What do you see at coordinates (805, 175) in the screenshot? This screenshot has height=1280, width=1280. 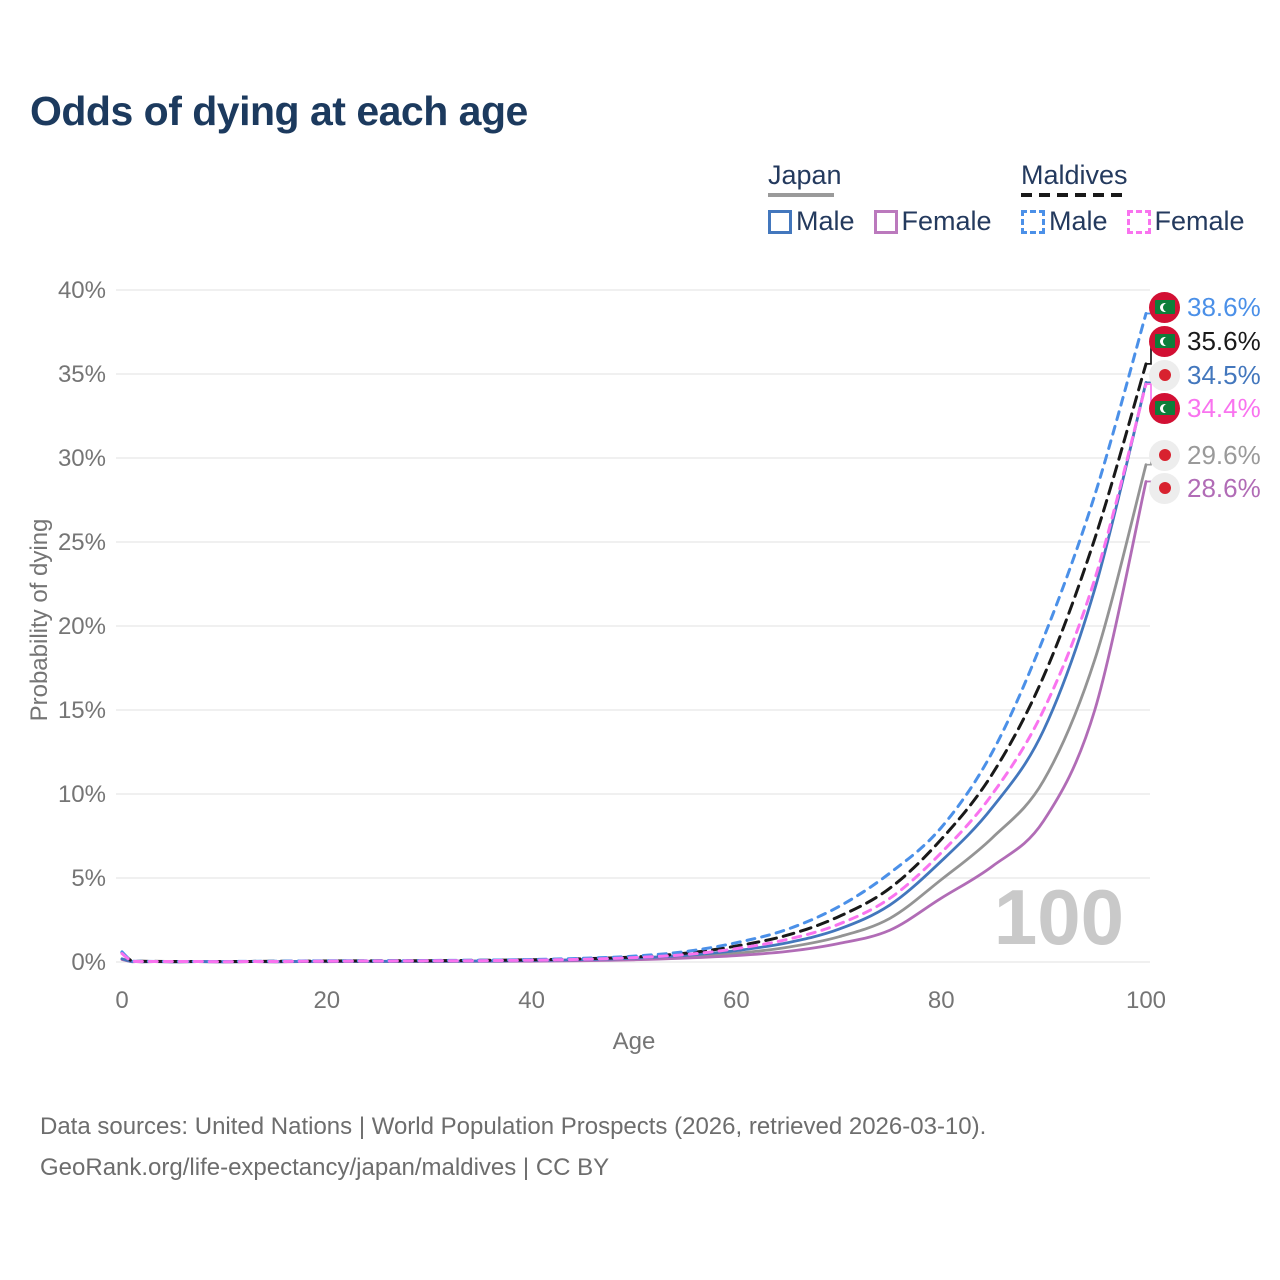 I see `legend-header-japan: Japan` at bounding box center [805, 175].